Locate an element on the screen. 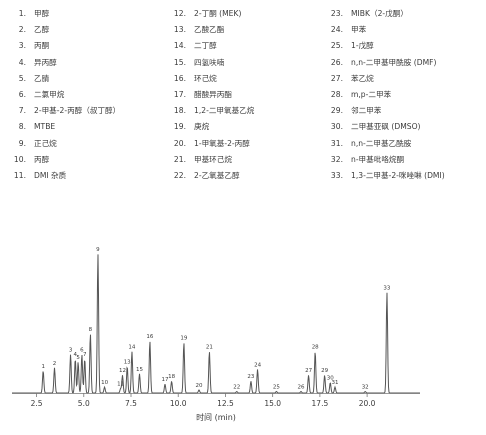 Image resolution: width=486 pixels, height=435 pixels. peak-label: 3 is located at coordinates (71, 351).